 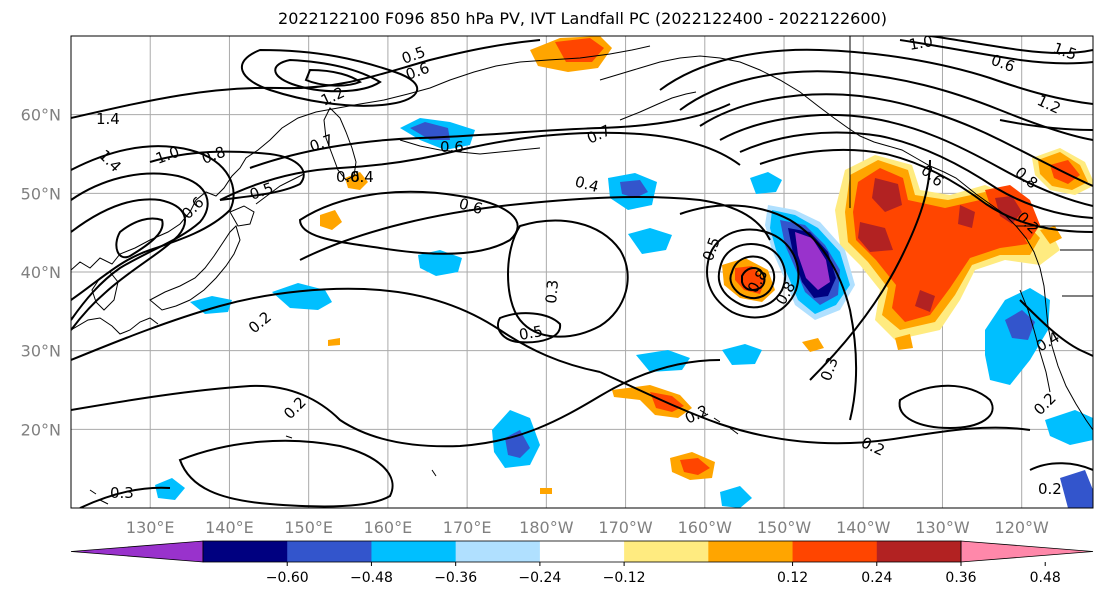 I want to click on coast-china, so click(x=115, y=326).